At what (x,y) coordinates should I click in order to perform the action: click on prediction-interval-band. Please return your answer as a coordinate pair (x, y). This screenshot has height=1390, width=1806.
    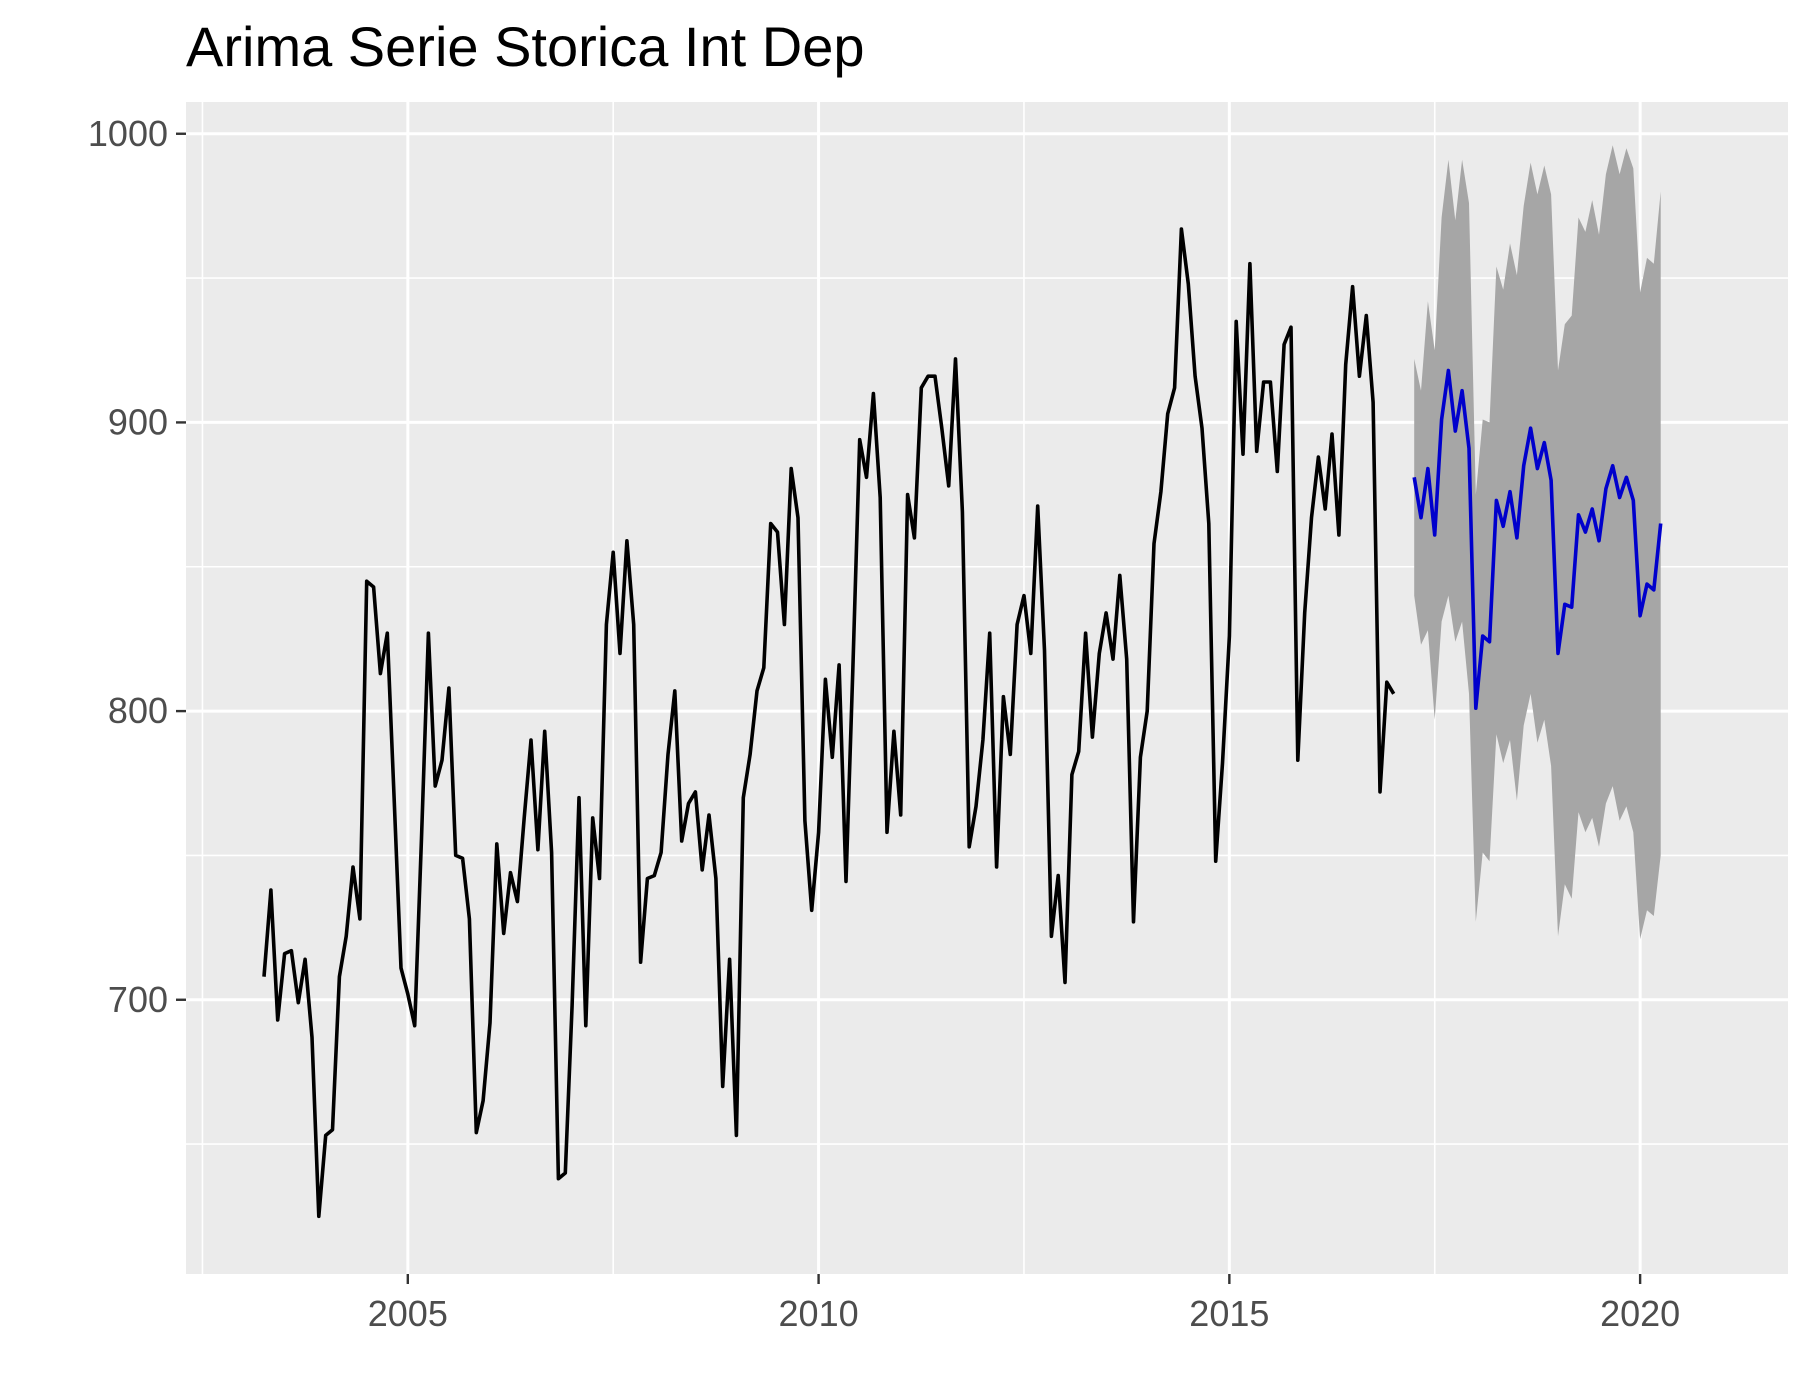
    Looking at the image, I should click on (1537, 542).